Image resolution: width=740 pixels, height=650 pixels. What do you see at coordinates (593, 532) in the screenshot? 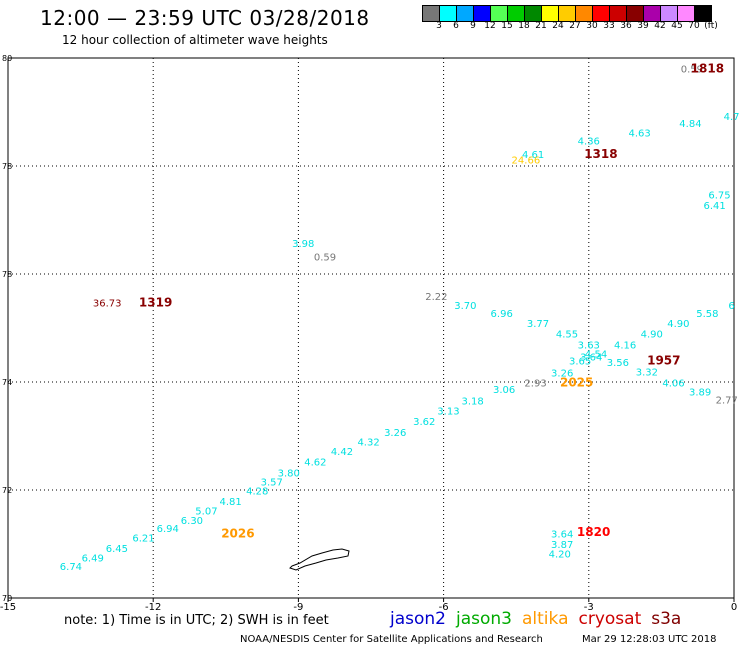
I see `time-label: 1820` at bounding box center [593, 532].